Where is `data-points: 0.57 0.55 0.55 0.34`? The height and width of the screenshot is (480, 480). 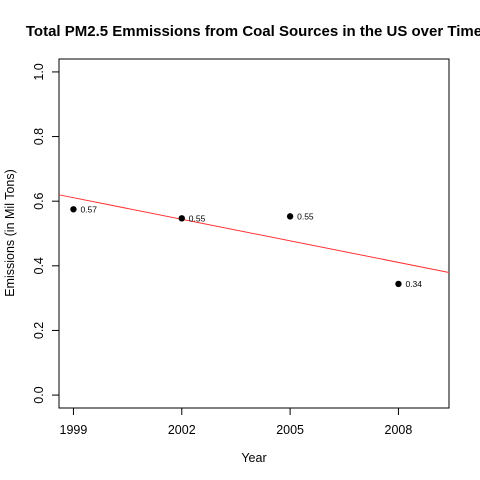
data-points: 0.57 0.55 0.55 0.34 is located at coordinates (246, 246).